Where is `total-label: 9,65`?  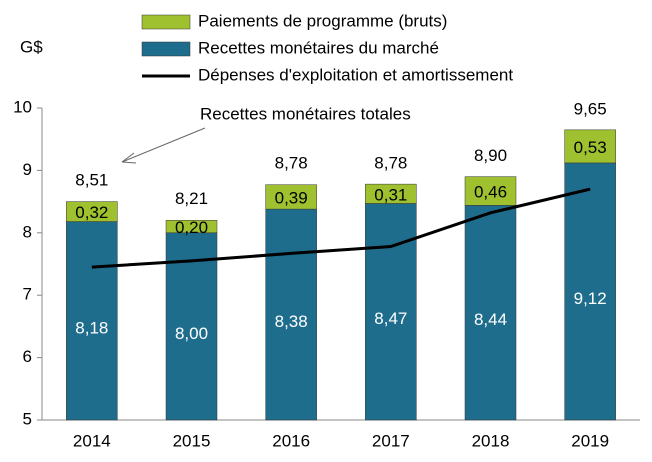 total-label: 9,65 is located at coordinates (590, 108).